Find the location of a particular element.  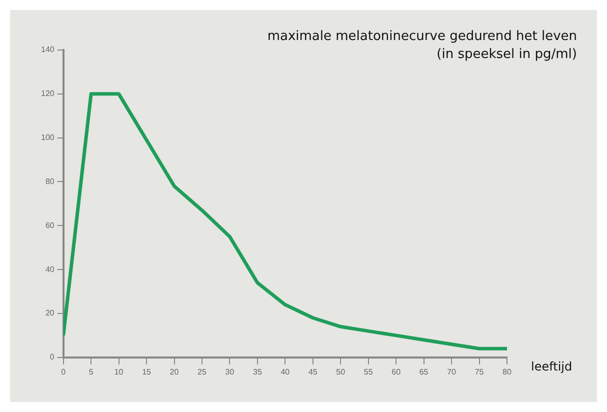

x-tick-label: 80 is located at coordinates (507, 371).